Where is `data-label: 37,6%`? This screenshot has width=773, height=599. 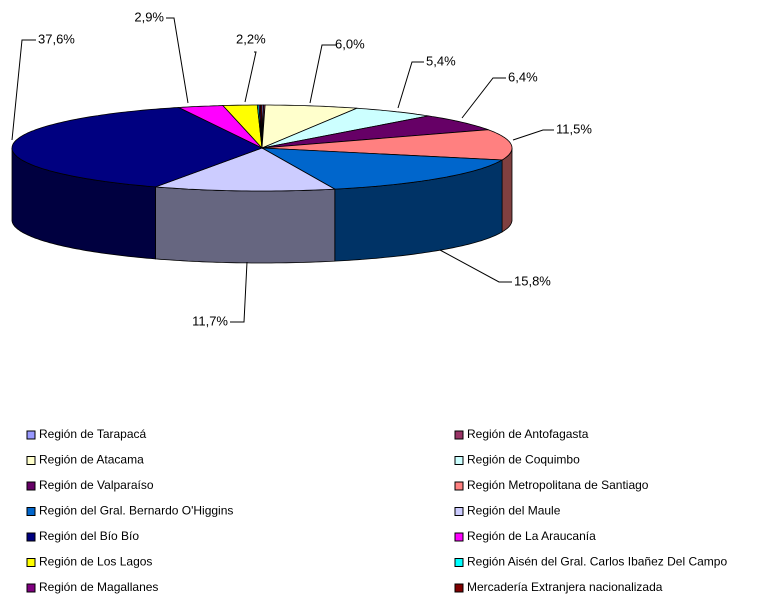
data-label: 37,6% is located at coordinates (56, 38).